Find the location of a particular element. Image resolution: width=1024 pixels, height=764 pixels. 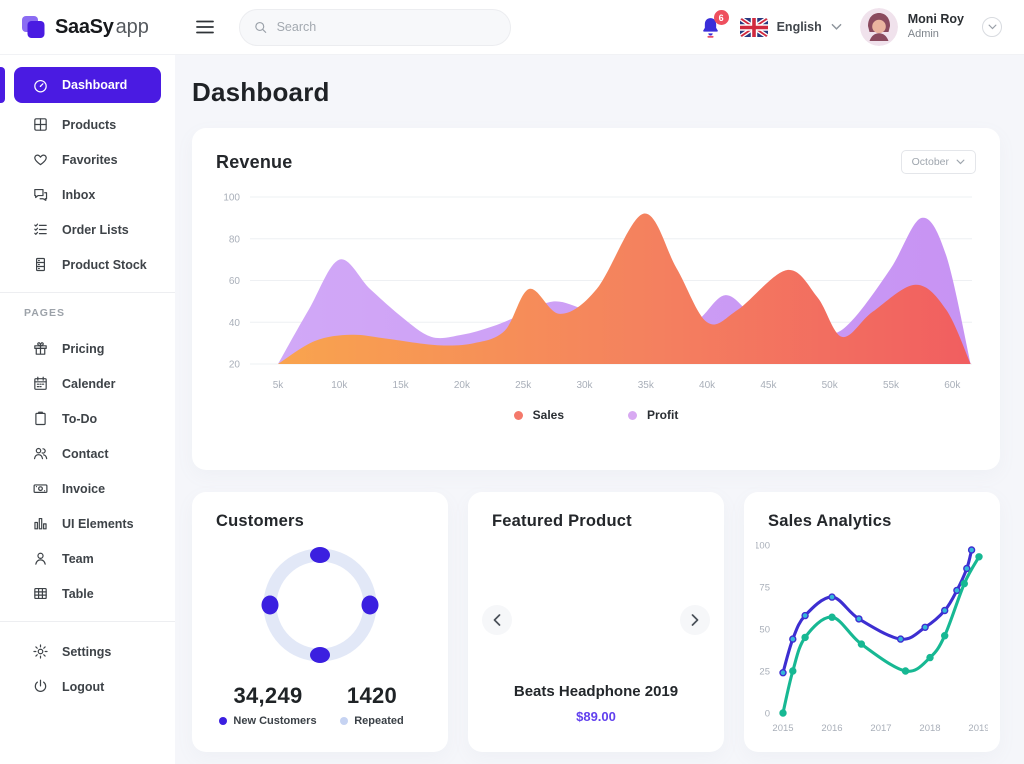

bell-icon is located at coordinates (710, 28).